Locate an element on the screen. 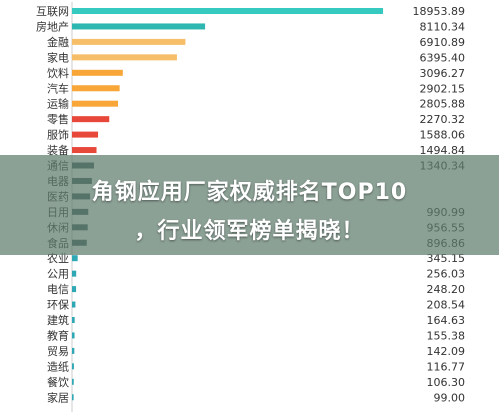 Image resolution: width=499 pixels, height=415 pixels. value-label: 3096.27 is located at coordinates (443, 73).